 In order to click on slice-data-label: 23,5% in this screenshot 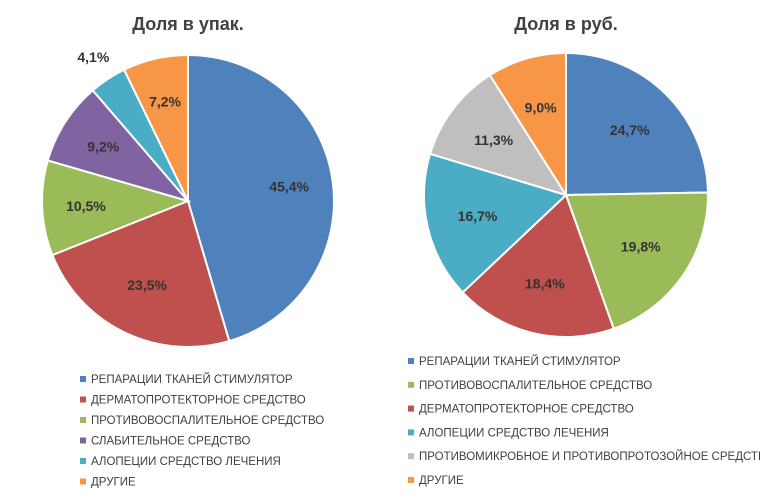, I will do `click(147, 285)`.